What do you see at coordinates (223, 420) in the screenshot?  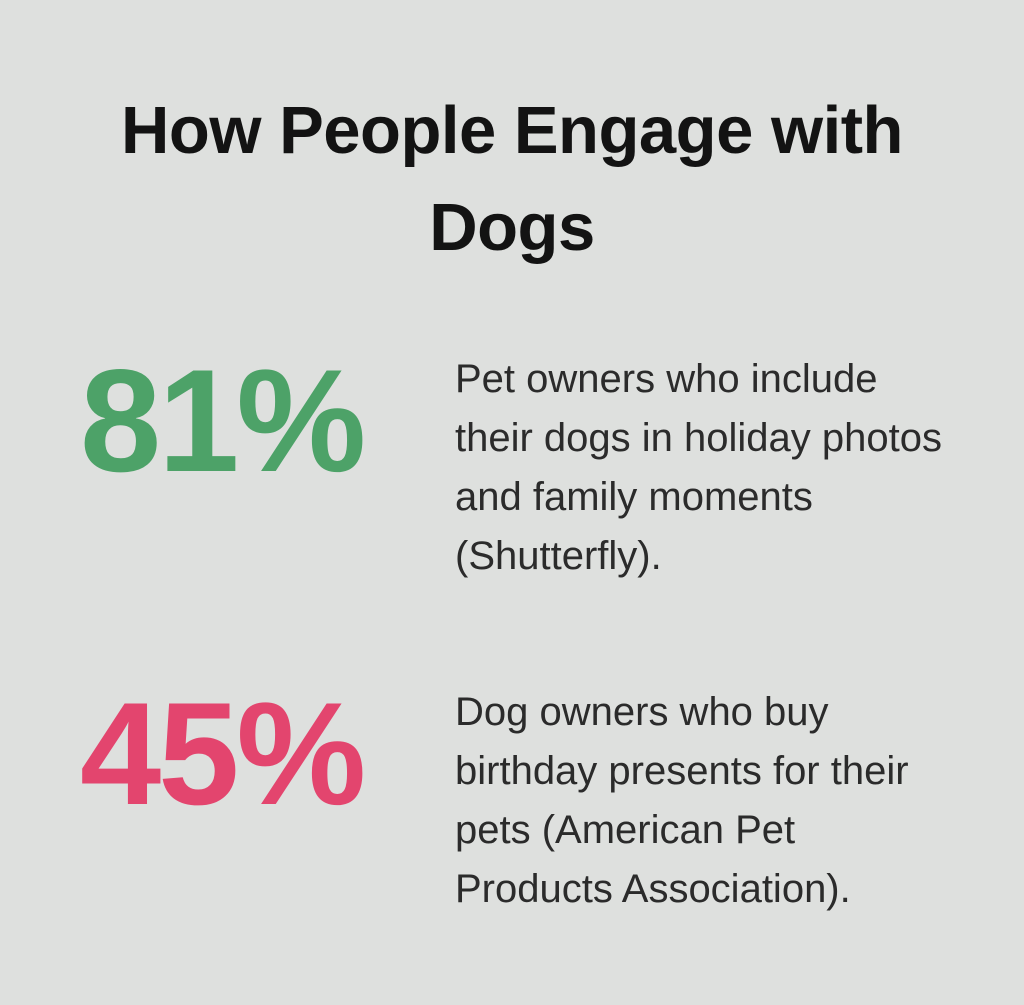 I see `stat-value-81-percent: 81%` at bounding box center [223, 420].